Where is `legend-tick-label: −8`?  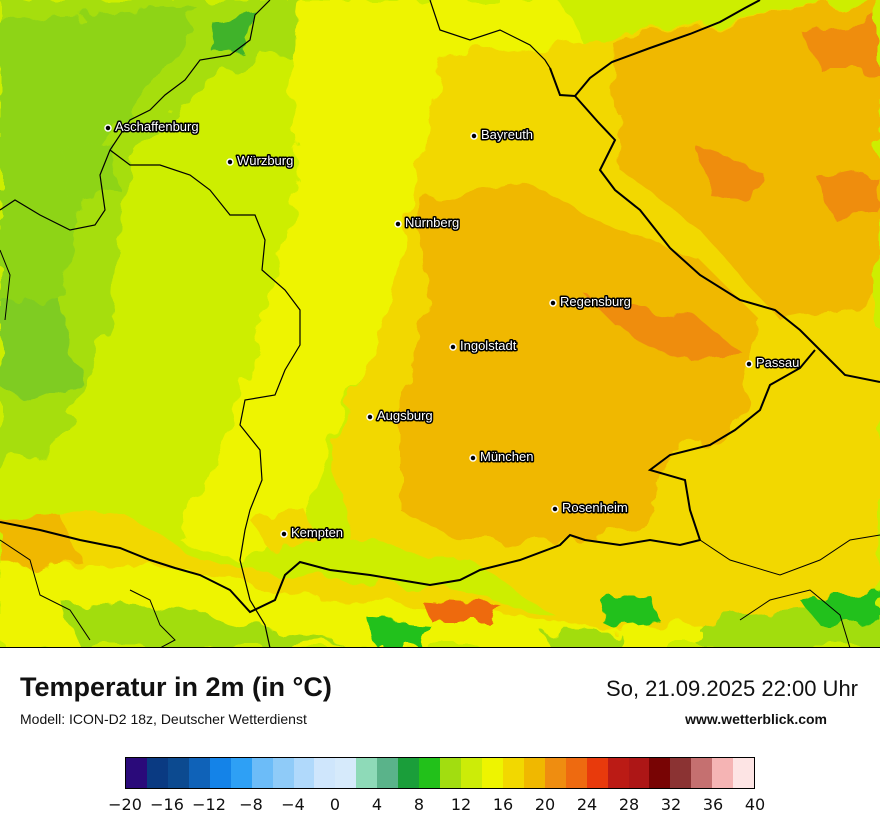
legend-tick-label: −8 is located at coordinates (251, 804).